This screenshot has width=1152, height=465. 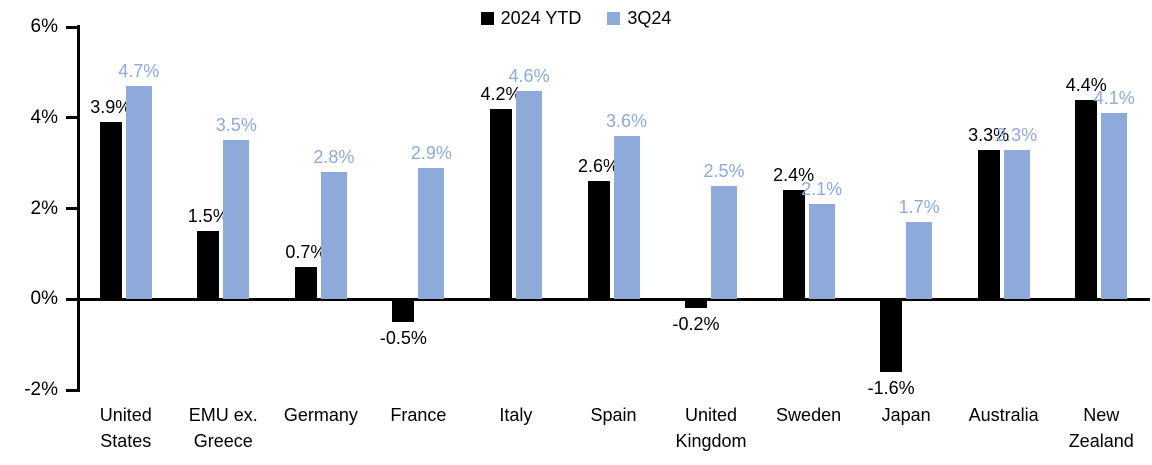 I want to click on x-category-label-united-kingdom: United Kingdom, so click(x=711, y=428).